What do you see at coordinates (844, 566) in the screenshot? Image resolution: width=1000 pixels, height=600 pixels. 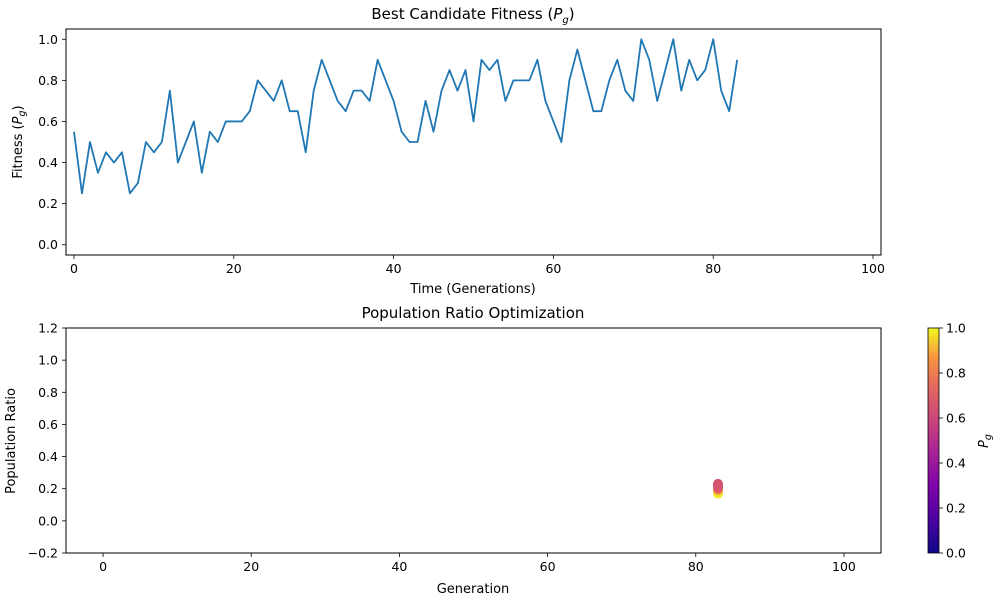 I see `population-xtick-label: 100` at bounding box center [844, 566].